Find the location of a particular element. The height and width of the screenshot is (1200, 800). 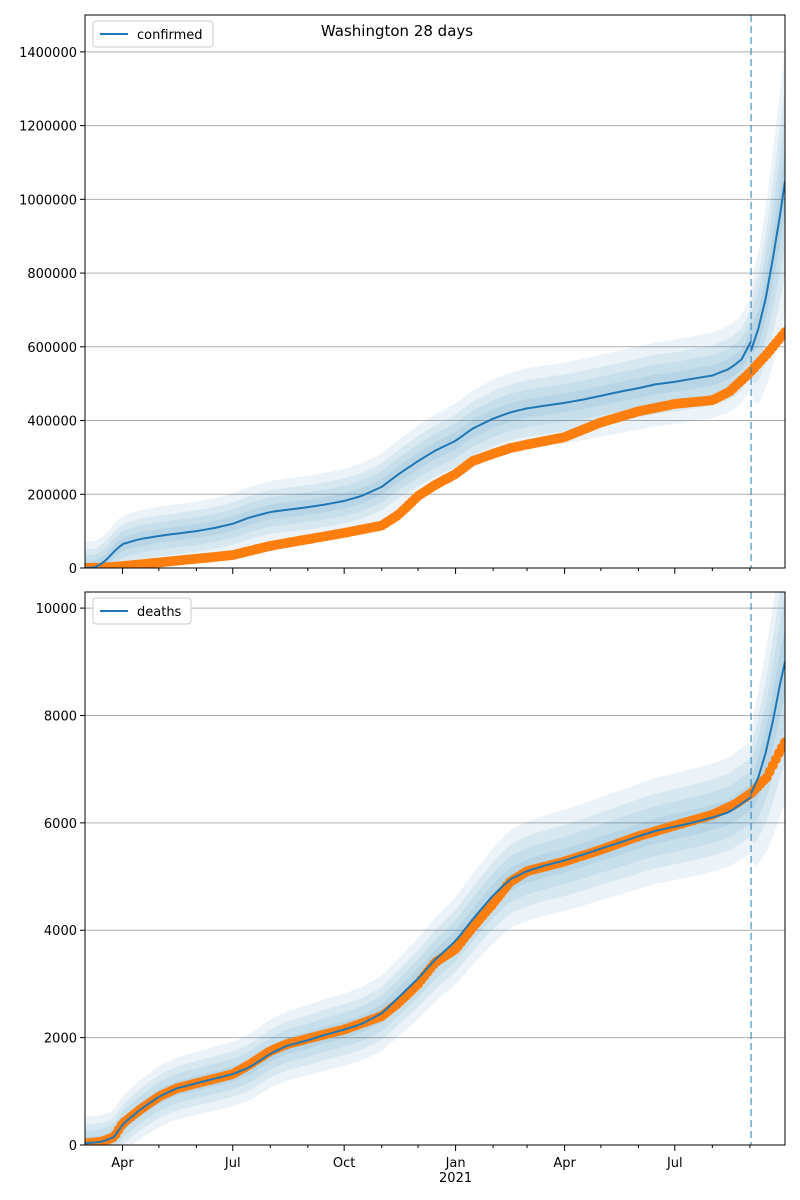

y-tick-label: 1400000 is located at coordinates (48, 53).